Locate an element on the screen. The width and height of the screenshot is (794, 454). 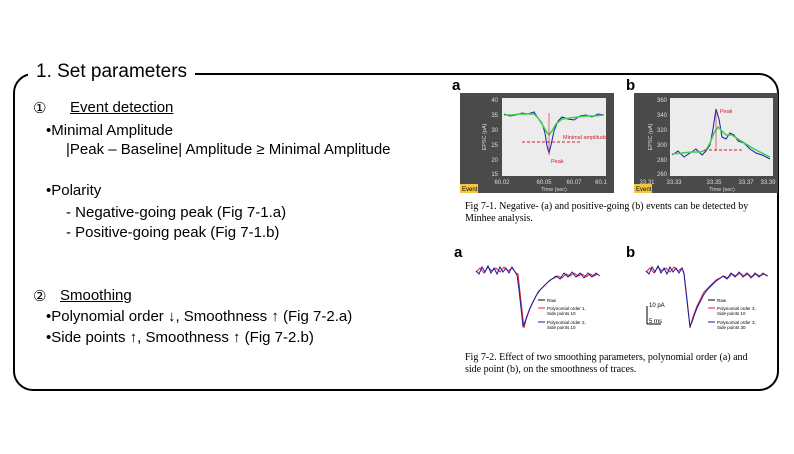
fig2-a-raw-trace is located at coordinates (538, 296).